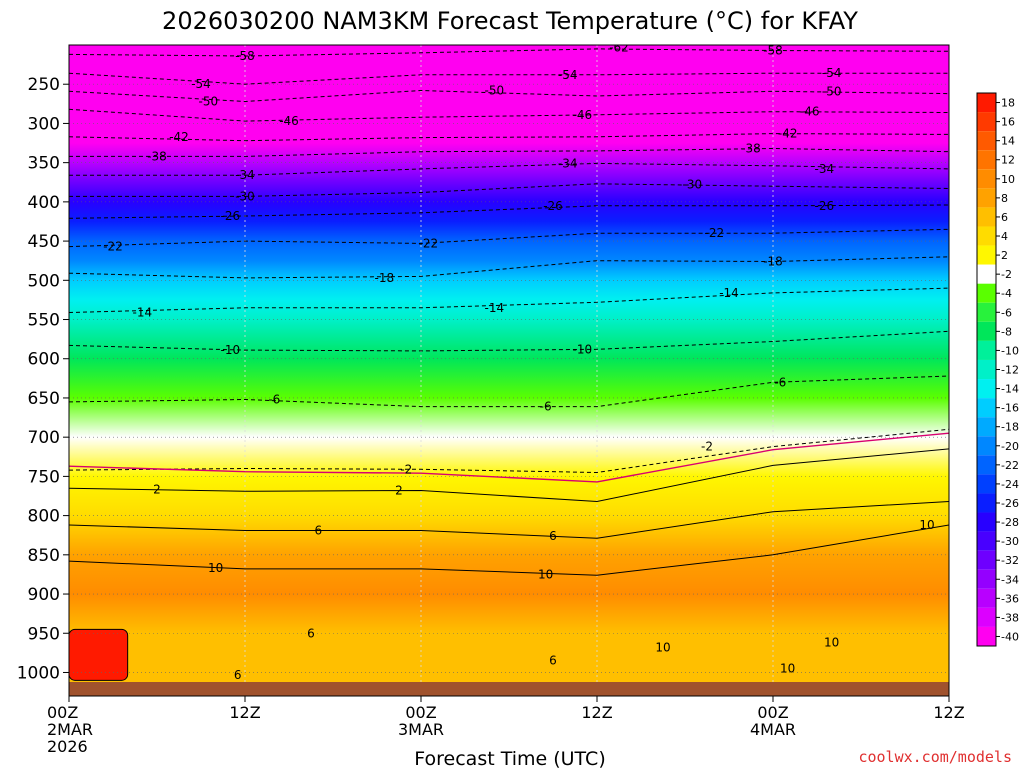  What do you see at coordinates (44, 242) in the screenshot?
I see `y-tick-label: 450` at bounding box center [44, 242].